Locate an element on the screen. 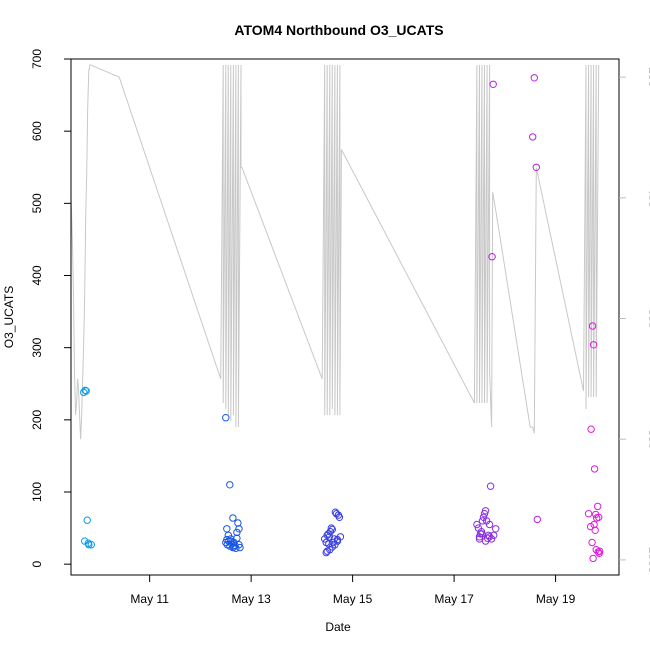 The image size is (650, 650). y2-tick-label: 200 is located at coordinates (648, 77).